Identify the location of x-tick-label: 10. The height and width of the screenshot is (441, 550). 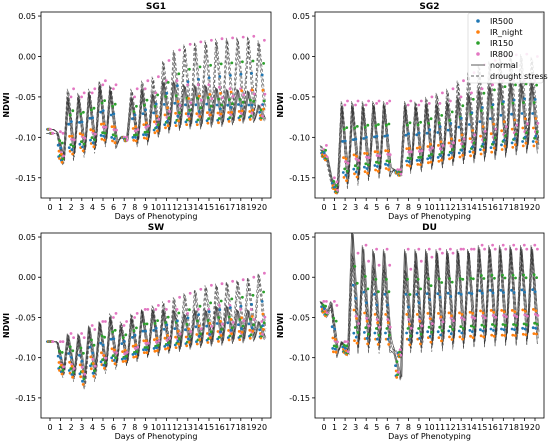
(156, 427).